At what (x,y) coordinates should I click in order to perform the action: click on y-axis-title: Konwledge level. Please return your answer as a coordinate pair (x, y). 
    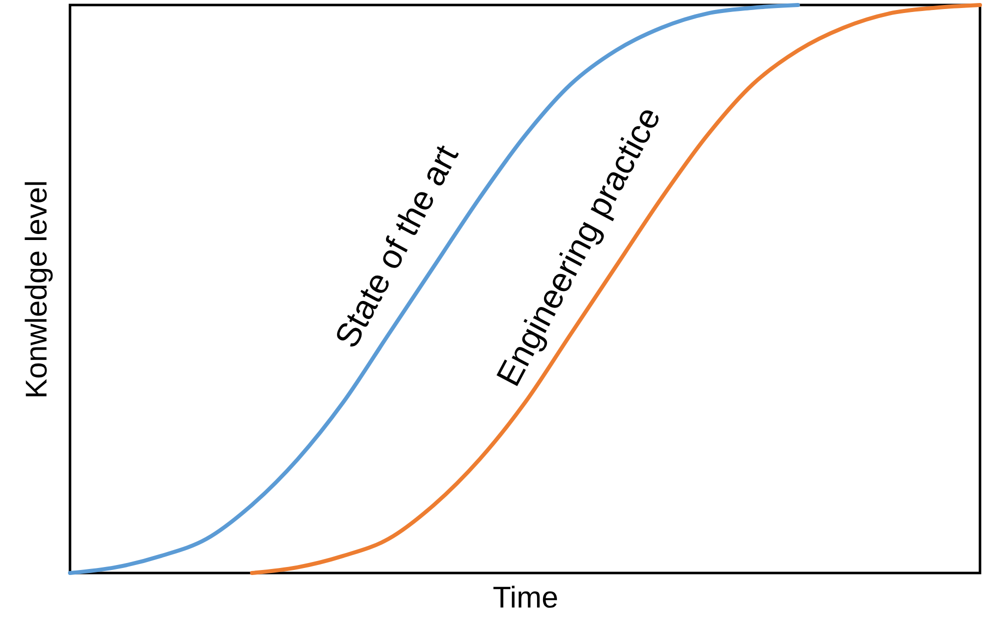
    Looking at the image, I should click on (37, 289).